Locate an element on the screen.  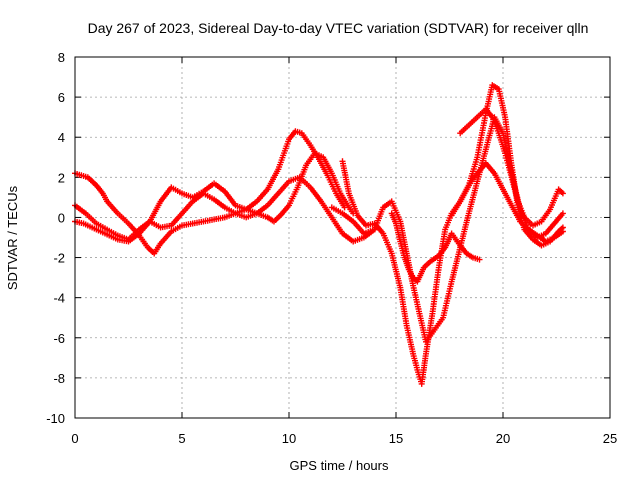
y-tick-label: -8 is located at coordinates (59, 378).